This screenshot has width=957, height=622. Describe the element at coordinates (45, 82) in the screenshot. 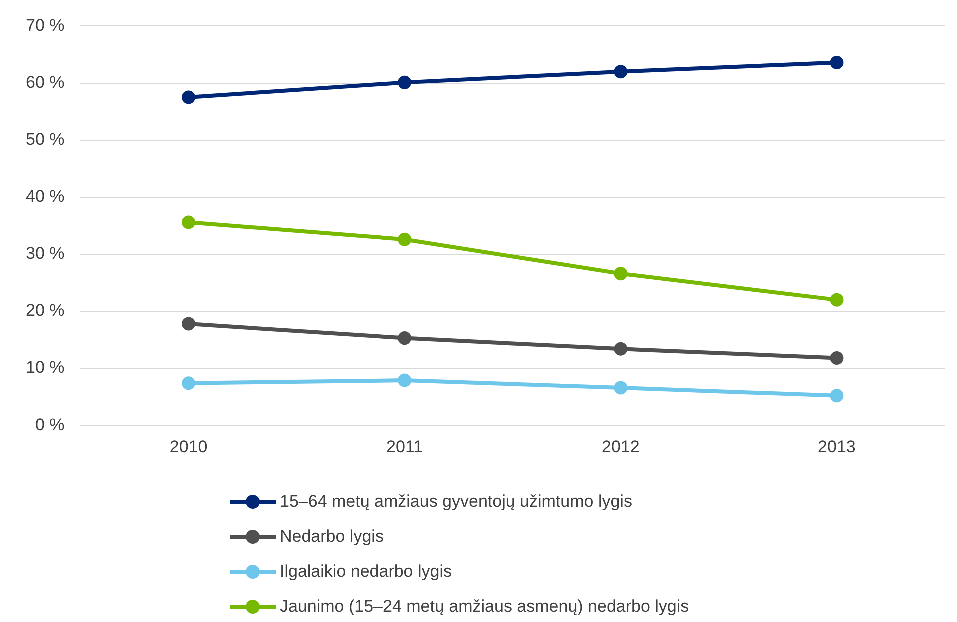

I see `y-tick-label: 60 %` at that location.